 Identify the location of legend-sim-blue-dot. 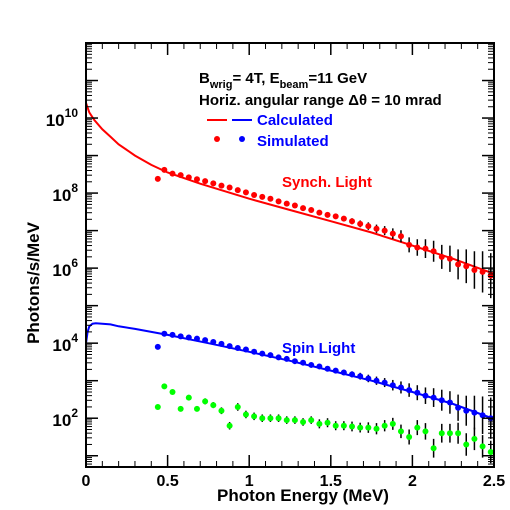
(242, 139).